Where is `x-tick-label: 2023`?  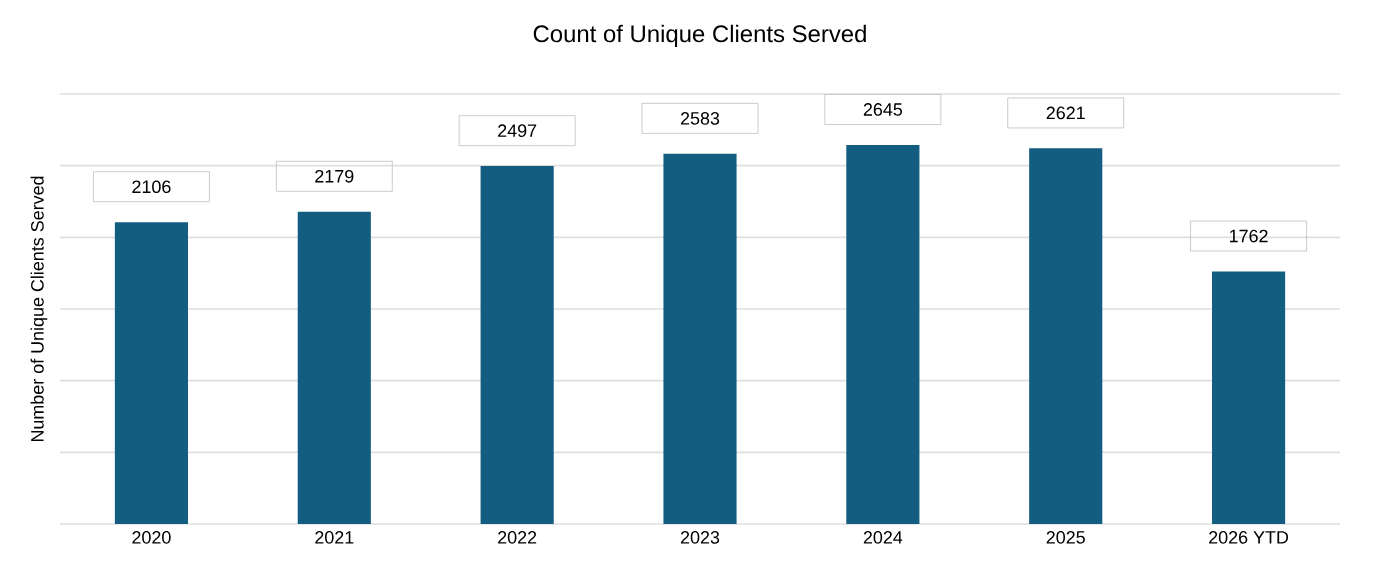
x-tick-label: 2023 is located at coordinates (700, 537).